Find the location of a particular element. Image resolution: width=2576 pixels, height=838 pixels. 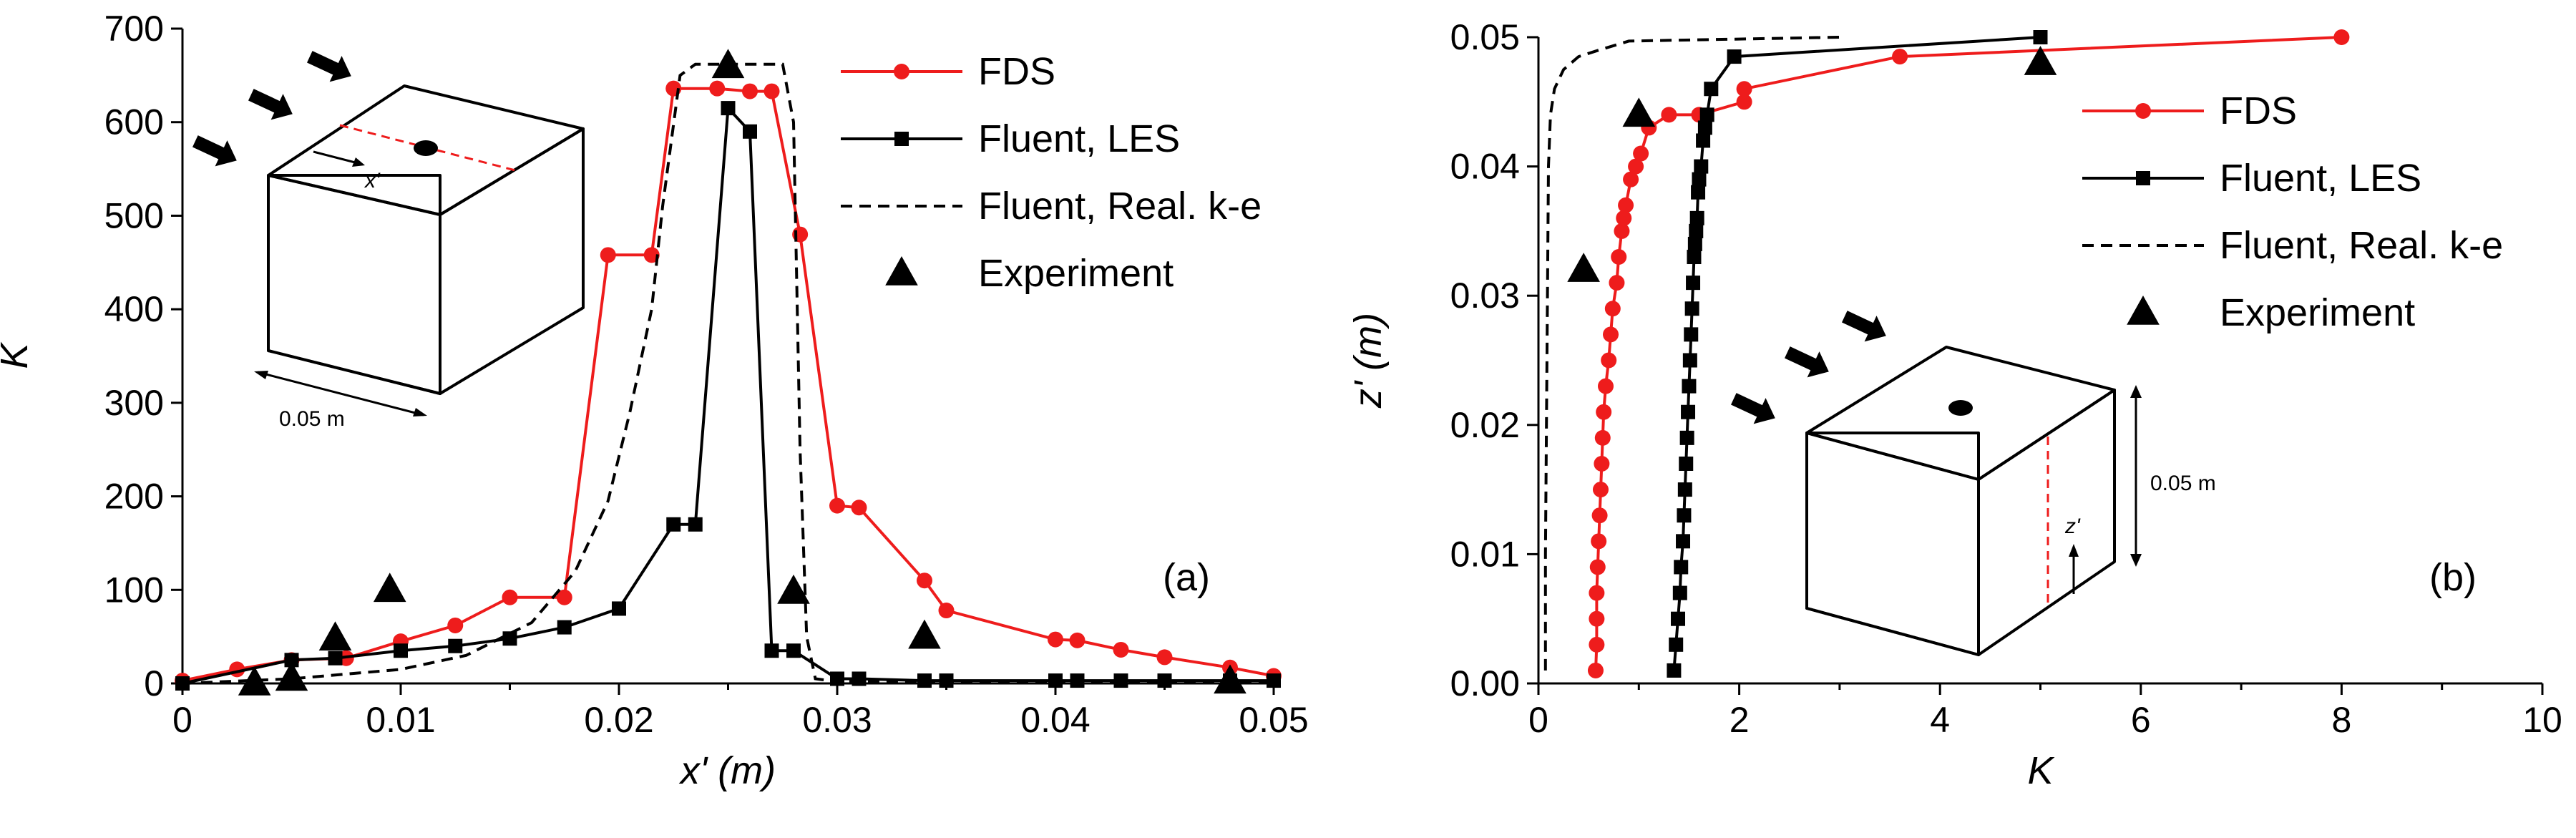

x-tick-label: 0 is located at coordinates (182, 720).